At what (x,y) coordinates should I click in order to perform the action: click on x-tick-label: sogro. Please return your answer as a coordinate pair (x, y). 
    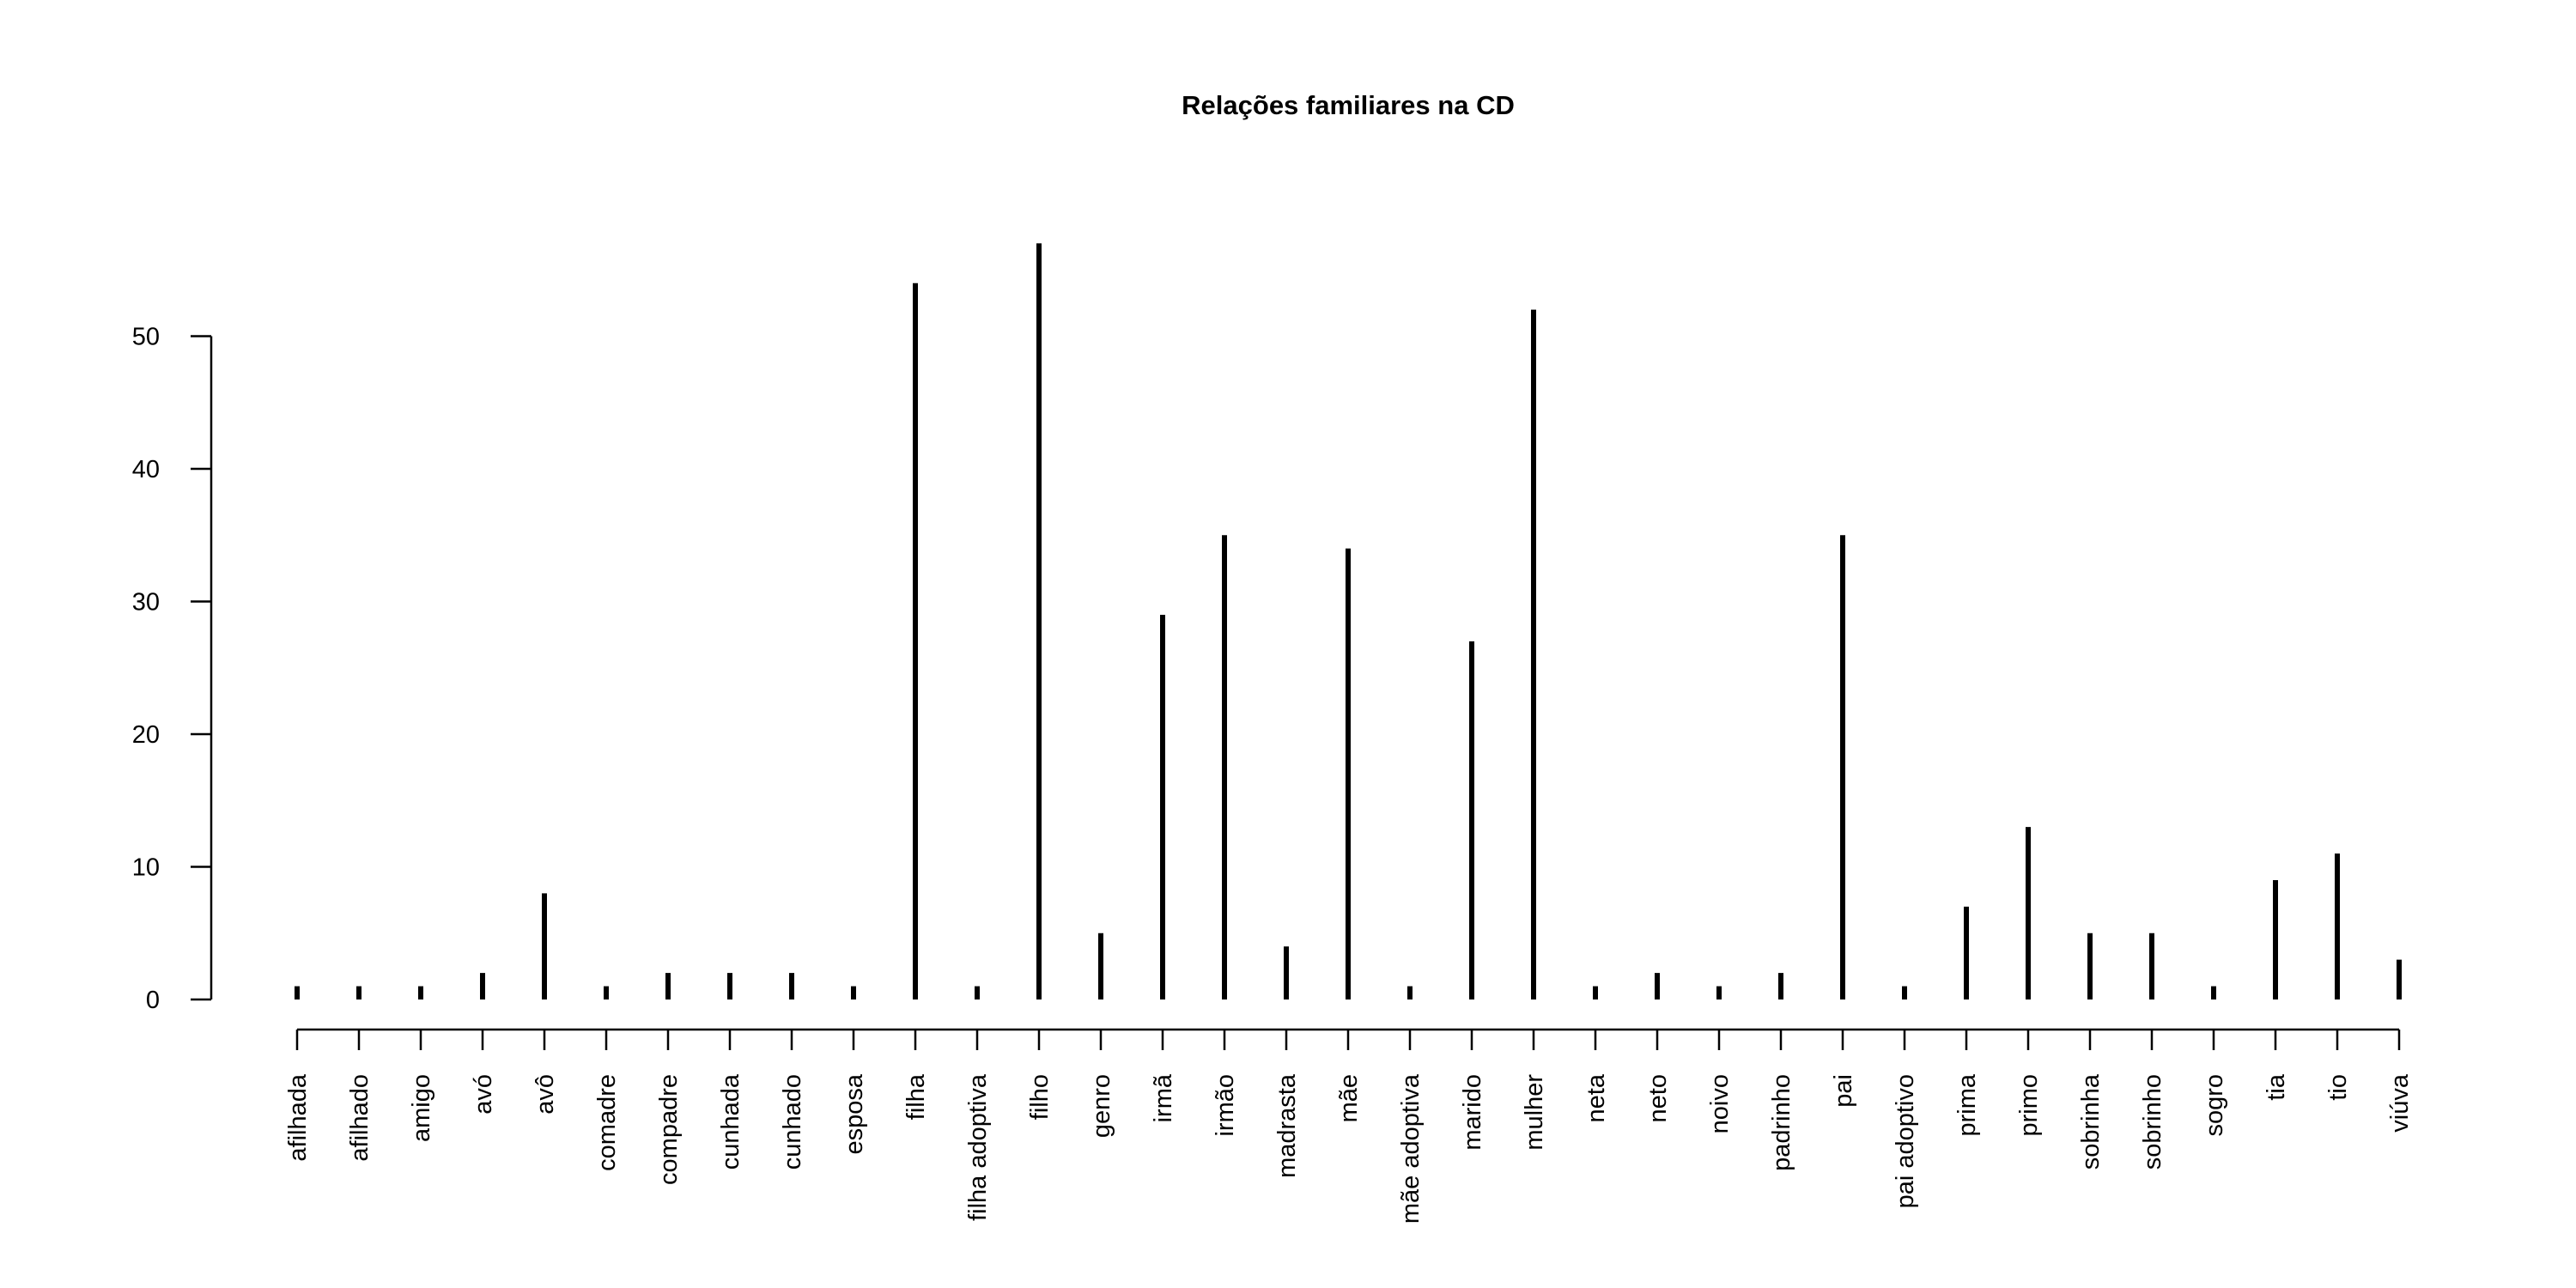
    Looking at the image, I should click on (2214, 1105).